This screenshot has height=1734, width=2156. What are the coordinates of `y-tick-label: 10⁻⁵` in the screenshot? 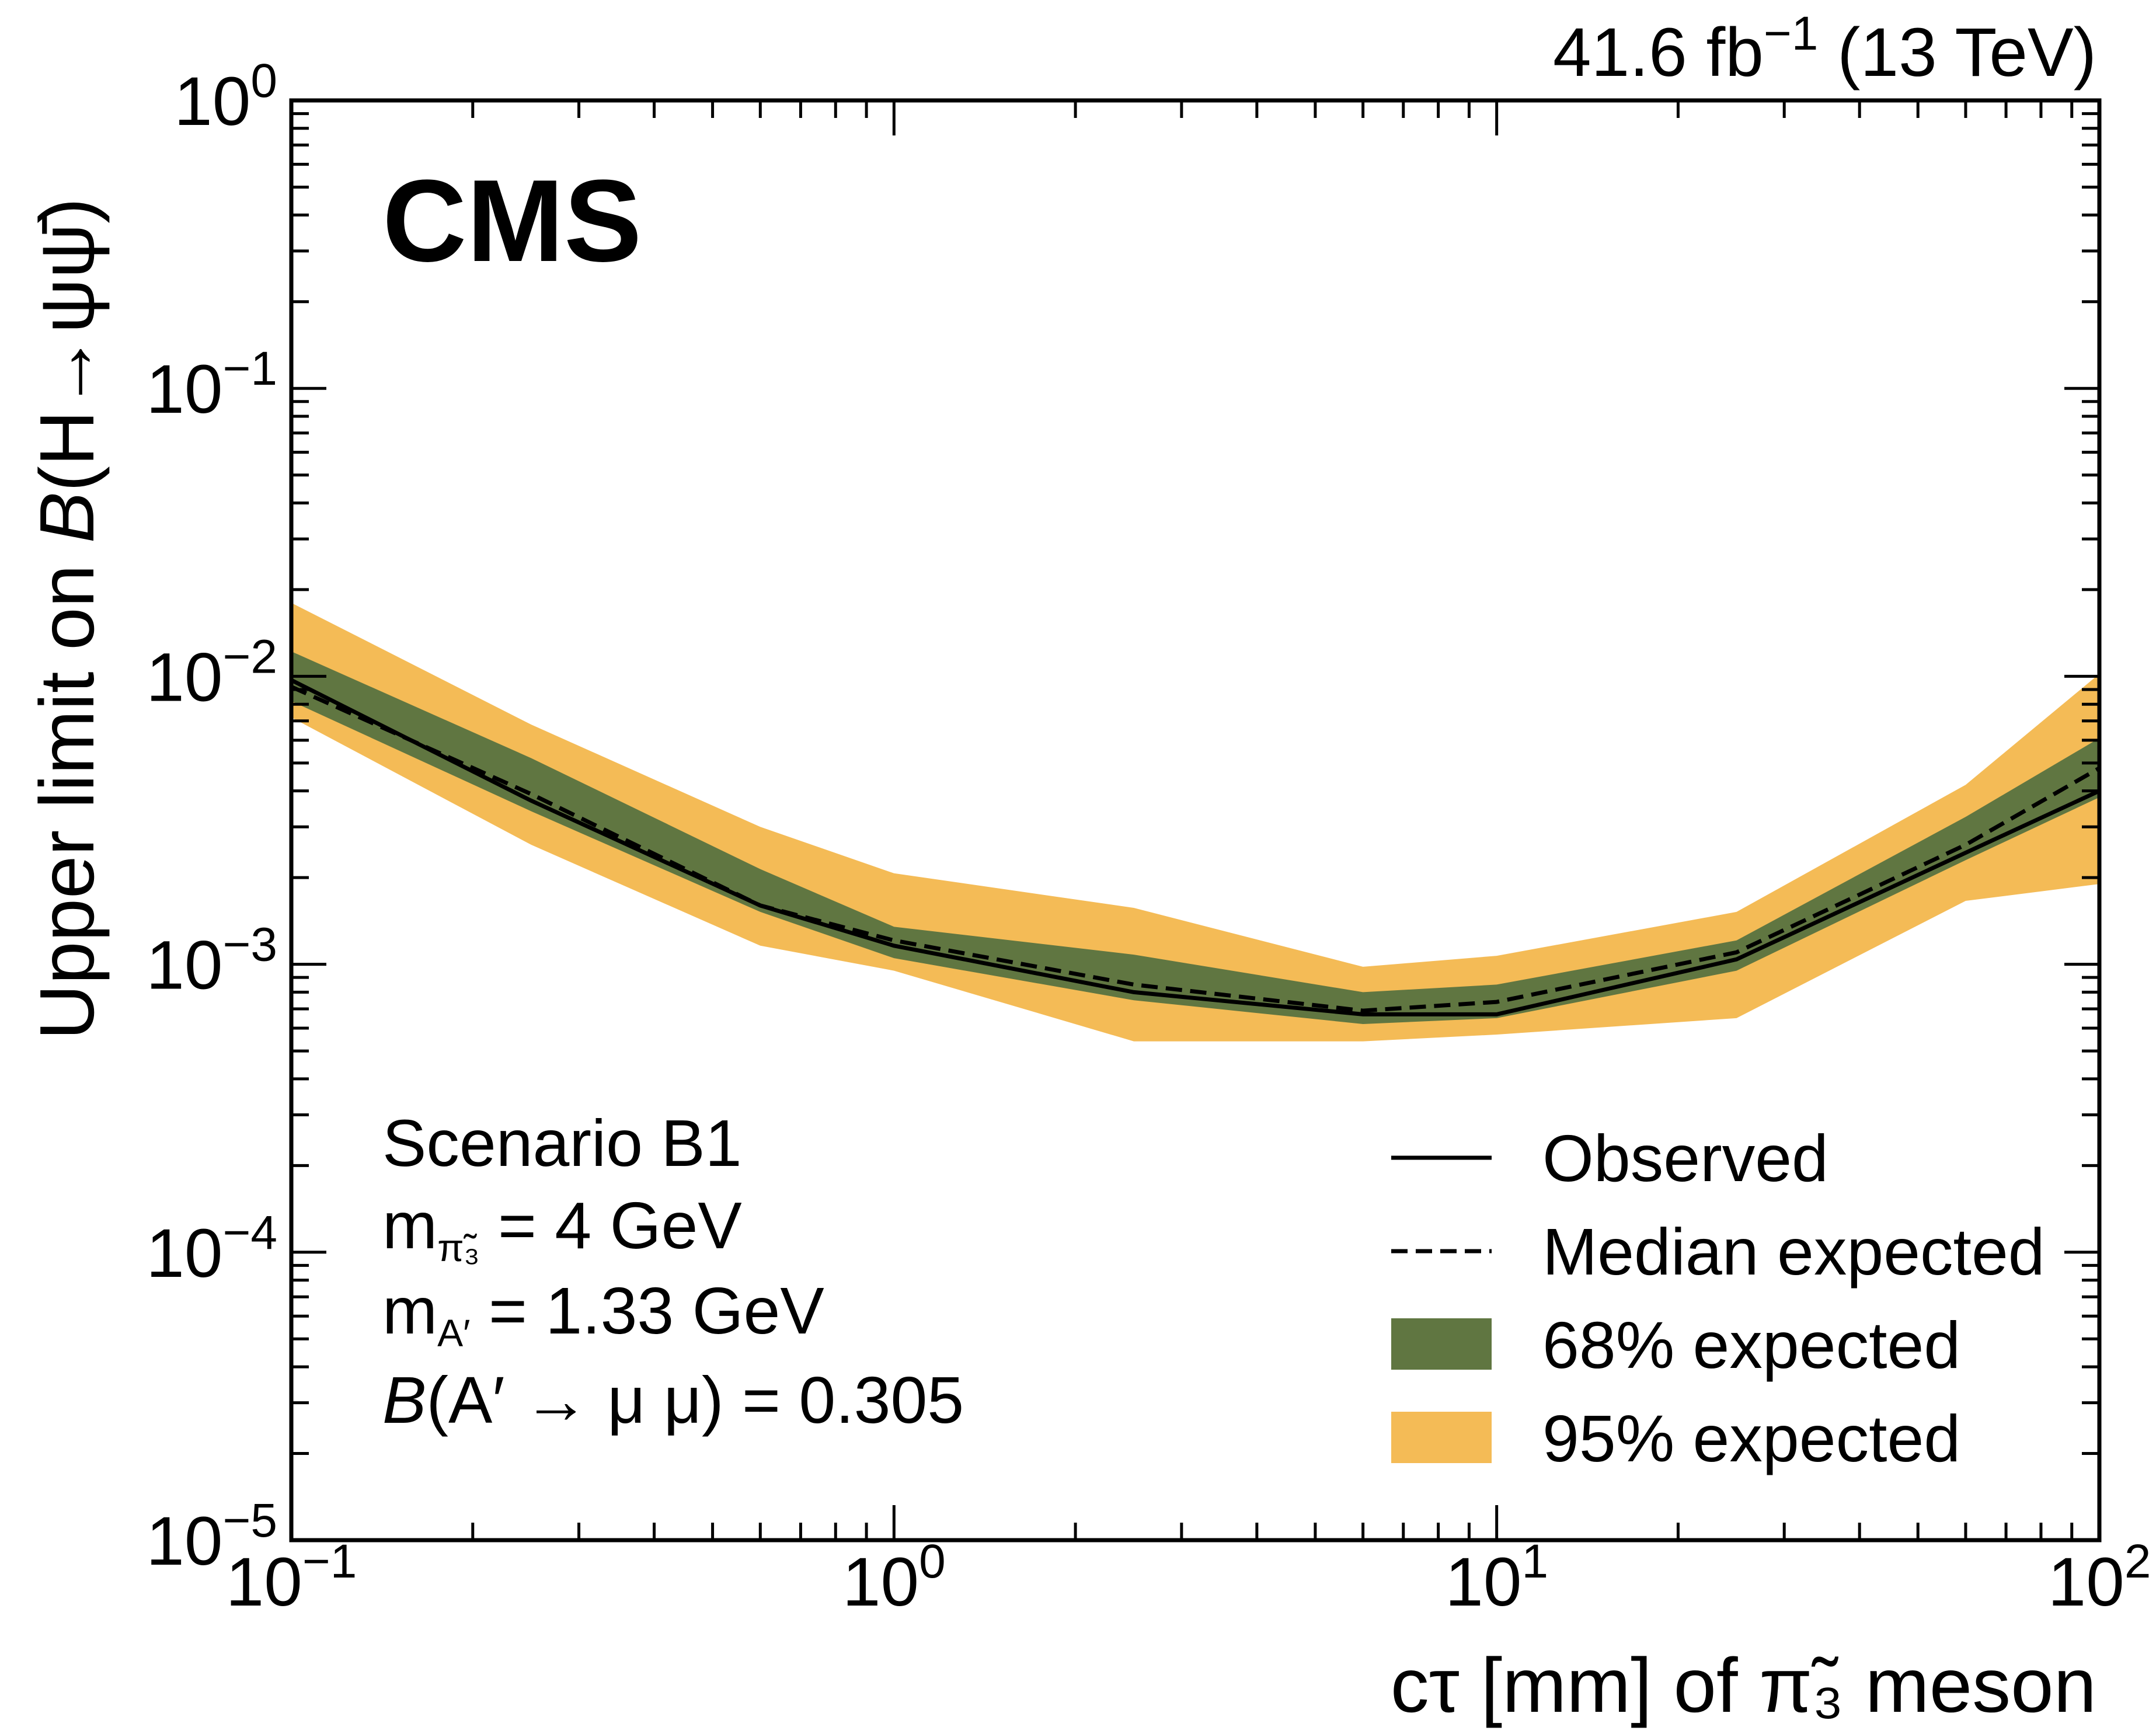 It's located at (211, 1537).